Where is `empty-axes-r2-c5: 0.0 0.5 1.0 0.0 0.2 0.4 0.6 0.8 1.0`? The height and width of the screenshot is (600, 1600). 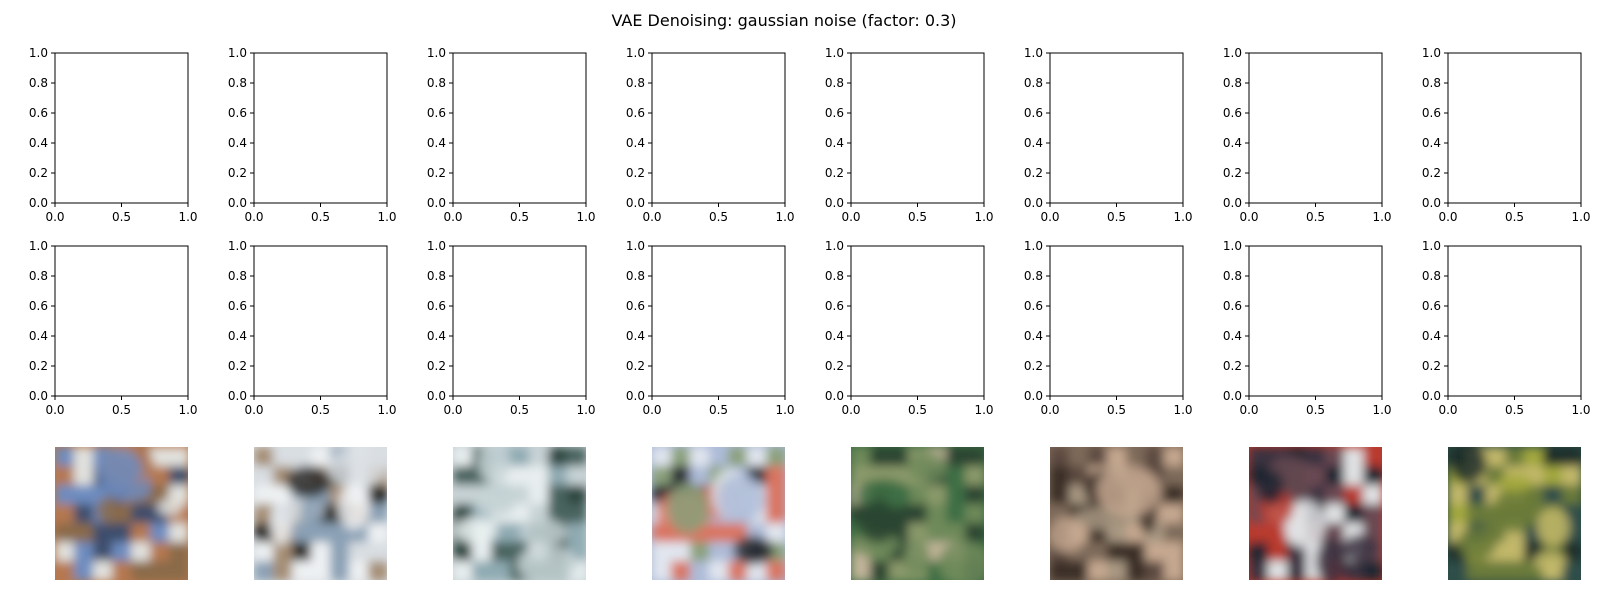 empty-axes-r2-c5: 0.0 0.5 1.0 0.0 0.2 0.4 0.6 0.8 1.0 is located at coordinates (909, 328).